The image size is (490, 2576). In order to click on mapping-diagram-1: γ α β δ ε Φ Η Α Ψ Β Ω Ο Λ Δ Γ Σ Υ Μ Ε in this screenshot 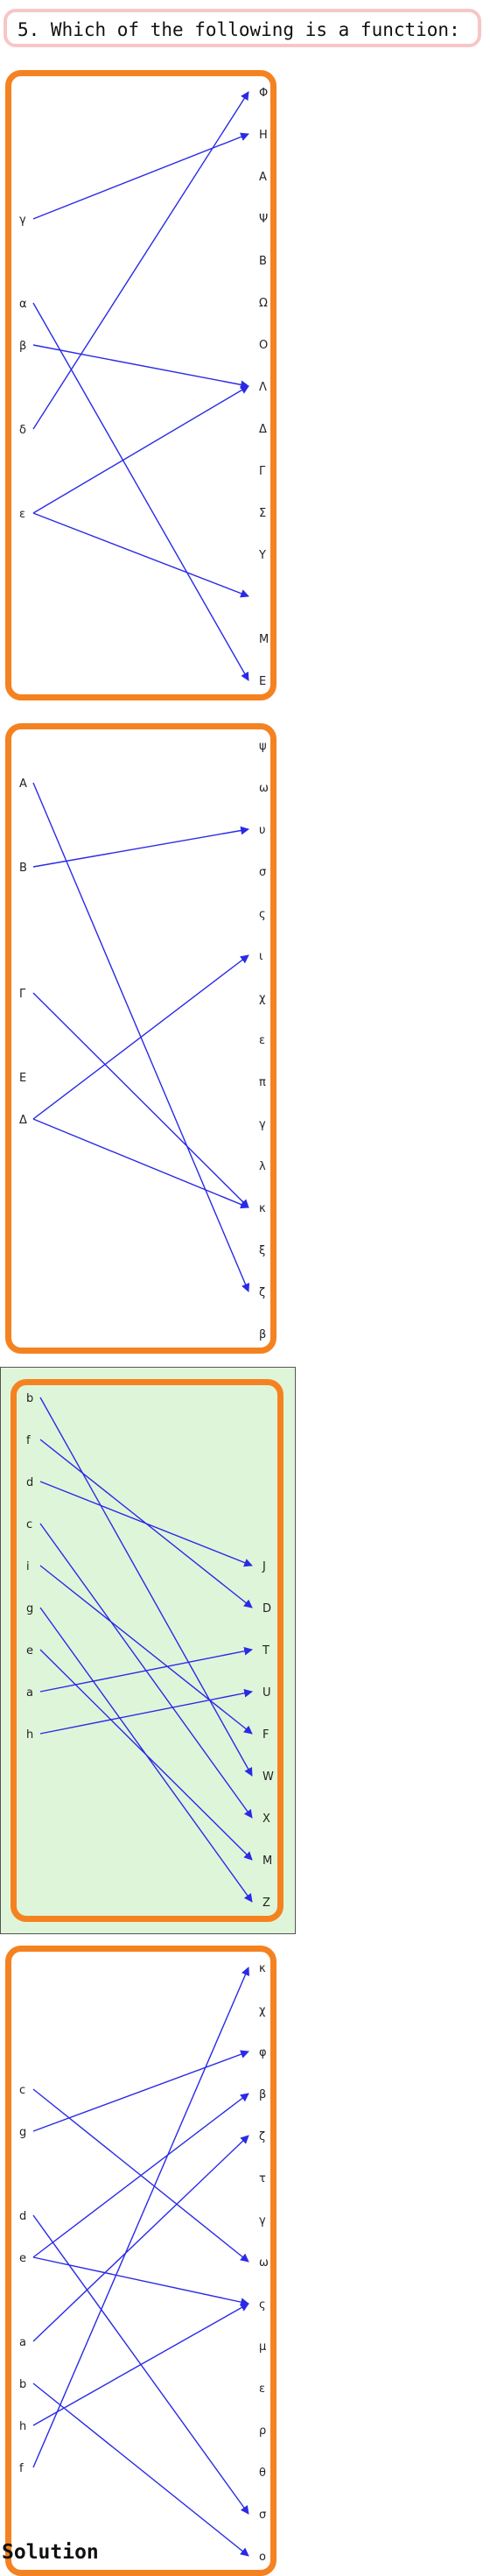, I will do `click(144, 387)`.